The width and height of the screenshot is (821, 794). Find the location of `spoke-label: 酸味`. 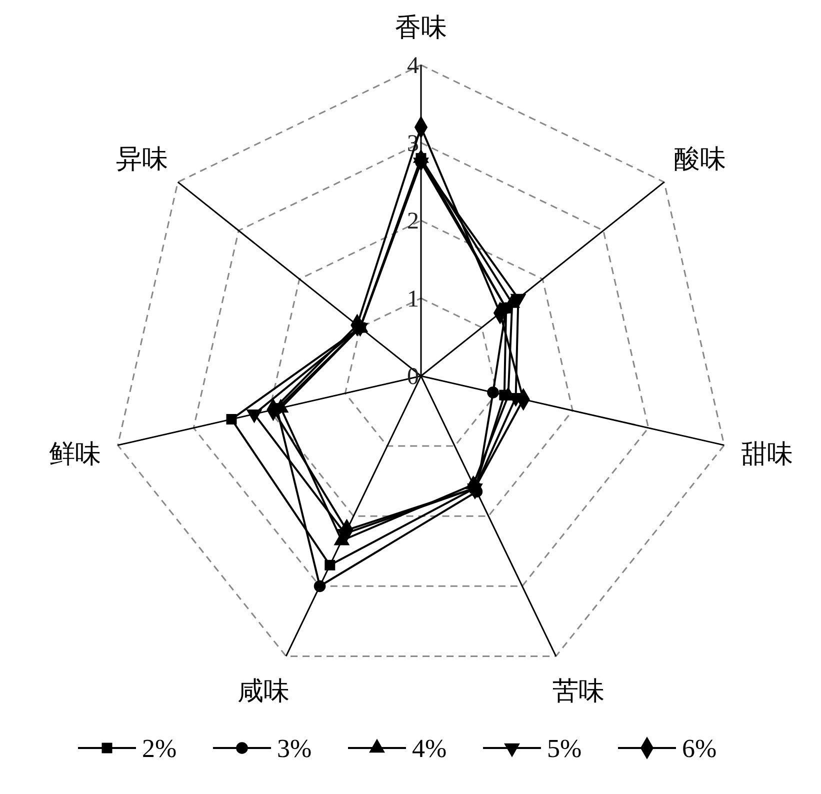

spoke-label: 酸味 is located at coordinates (700, 159).